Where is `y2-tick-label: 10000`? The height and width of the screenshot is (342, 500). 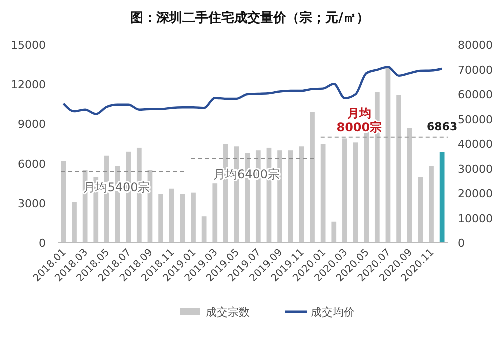
y2-tick-label: 10000 is located at coordinates (475, 219).